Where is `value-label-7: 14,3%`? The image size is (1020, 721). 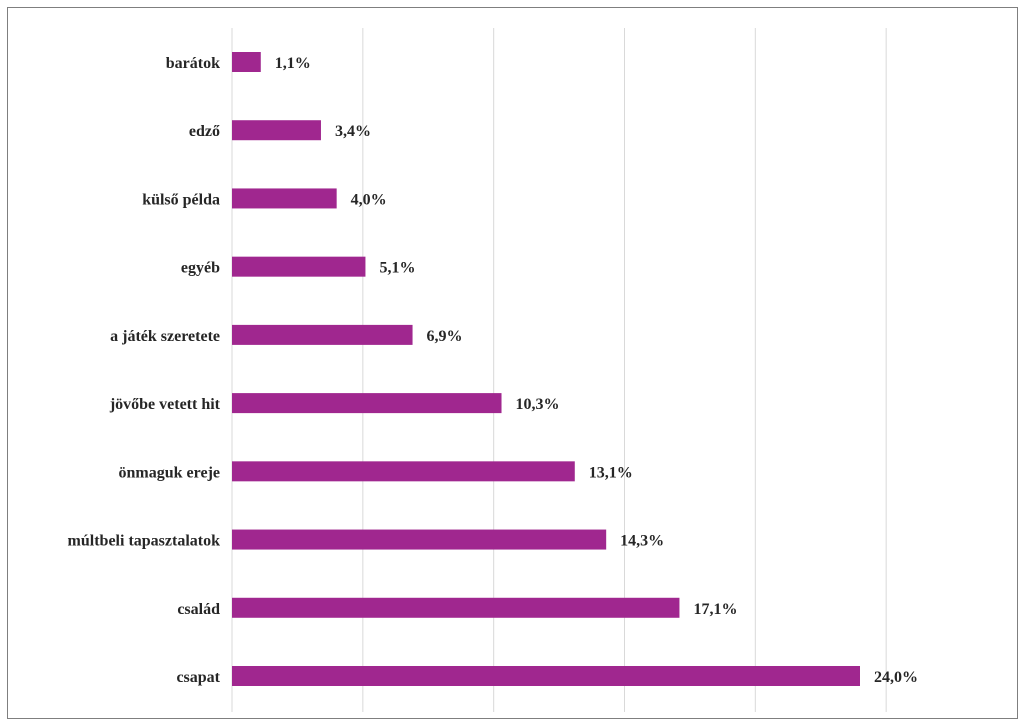 value-label-7: 14,3% is located at coordinates (642, 541).